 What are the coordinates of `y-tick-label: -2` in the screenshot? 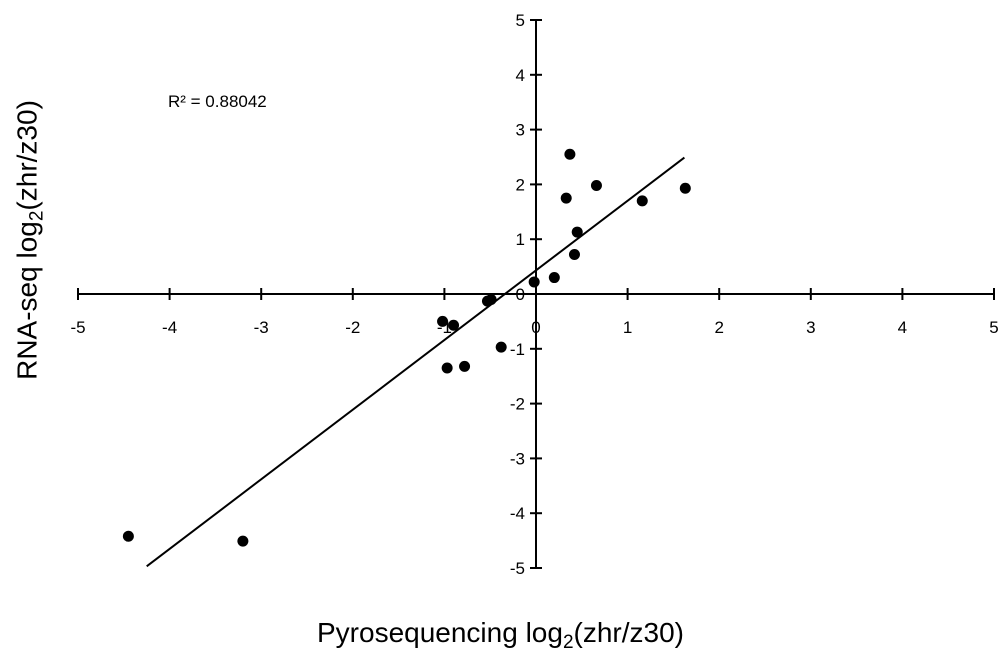 It's located at (517, 404).